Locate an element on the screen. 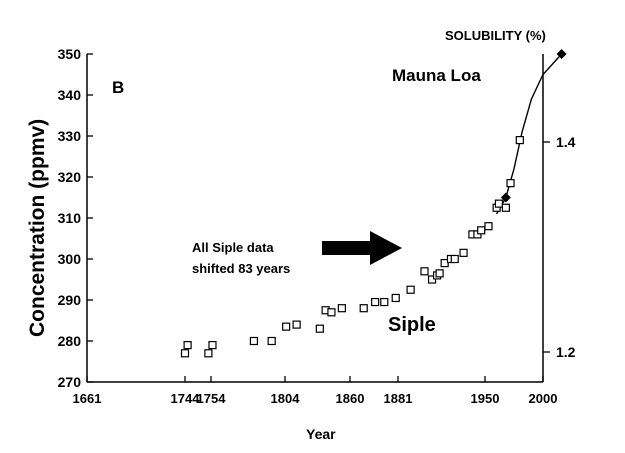 The height and width of the screenshot is (453, 625). y-tick-label: 290 is located at coordinates (70, 300).